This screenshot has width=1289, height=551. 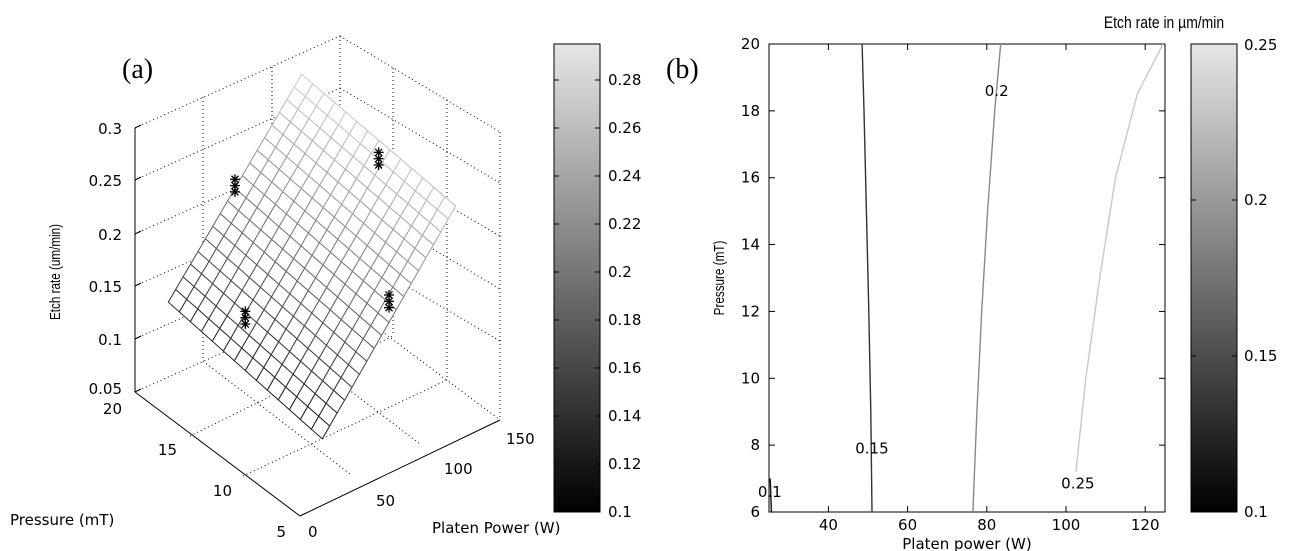 What do you see at coordinates (303, 85) in the screenshot?
I see `surface-cell` at bounding box center [303, 85].